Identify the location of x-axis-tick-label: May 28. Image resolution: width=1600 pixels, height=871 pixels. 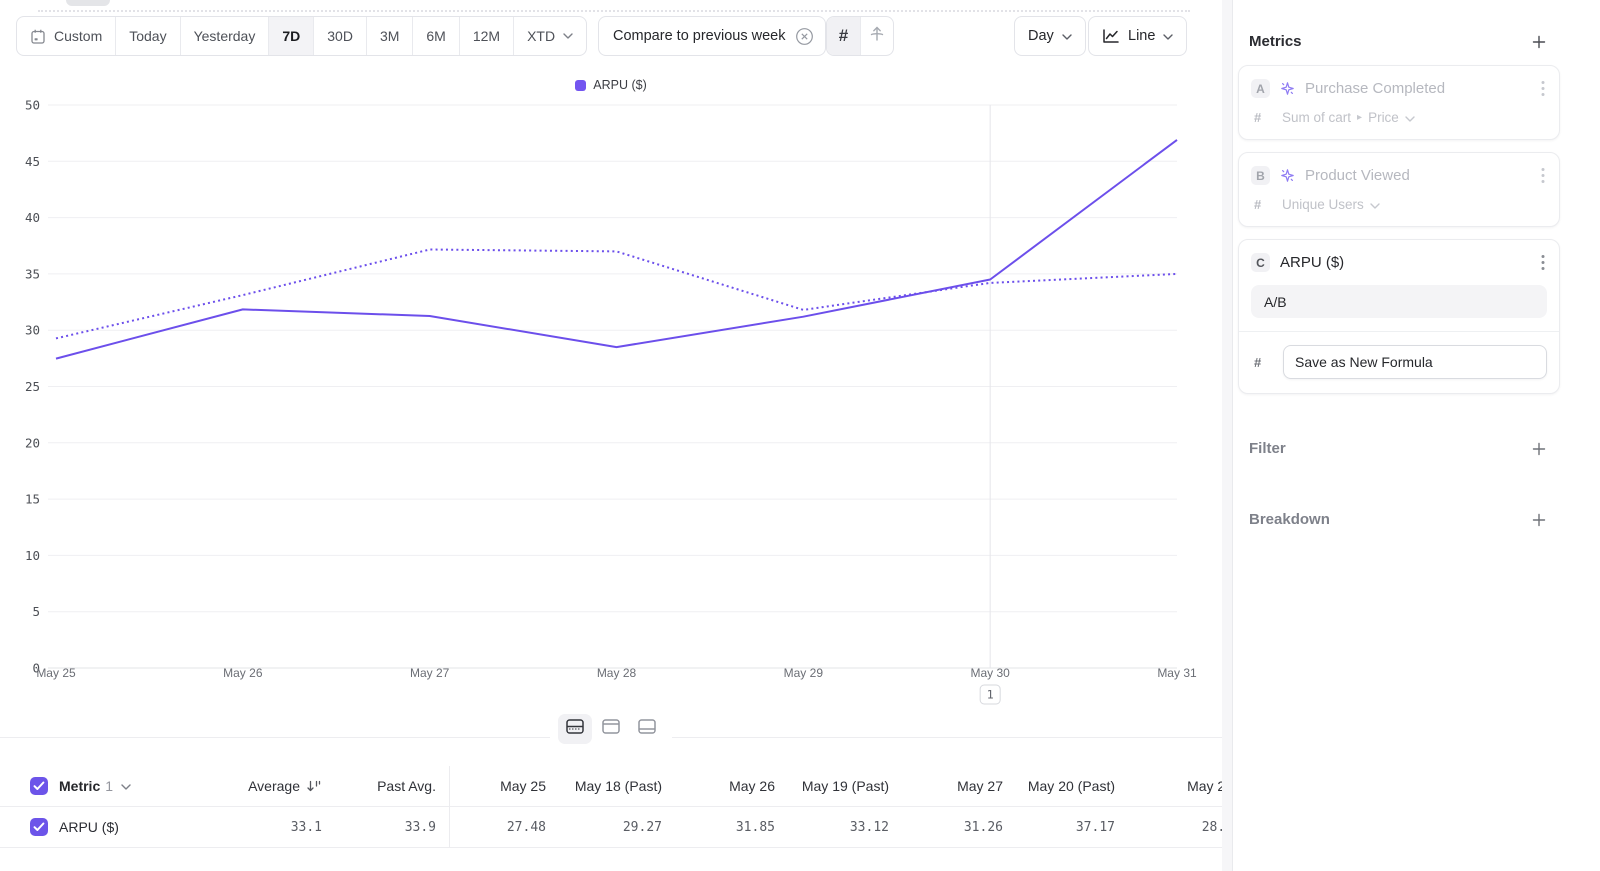
(617, 673).